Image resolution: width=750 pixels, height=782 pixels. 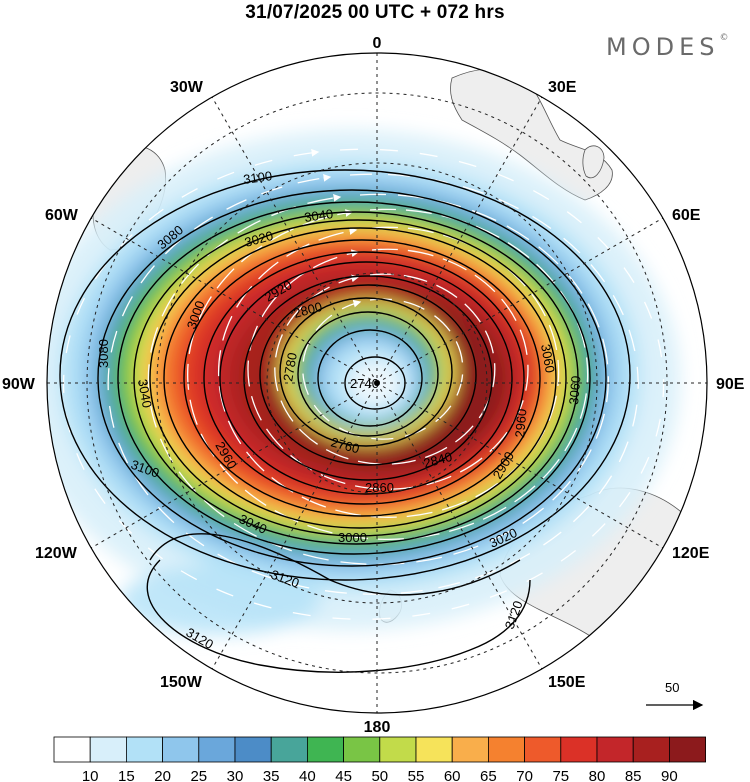 What do you see at coordinates (672, 687) in the screenshot?
I see `wind-scale-label: 50` at bounding box center [672, 687].